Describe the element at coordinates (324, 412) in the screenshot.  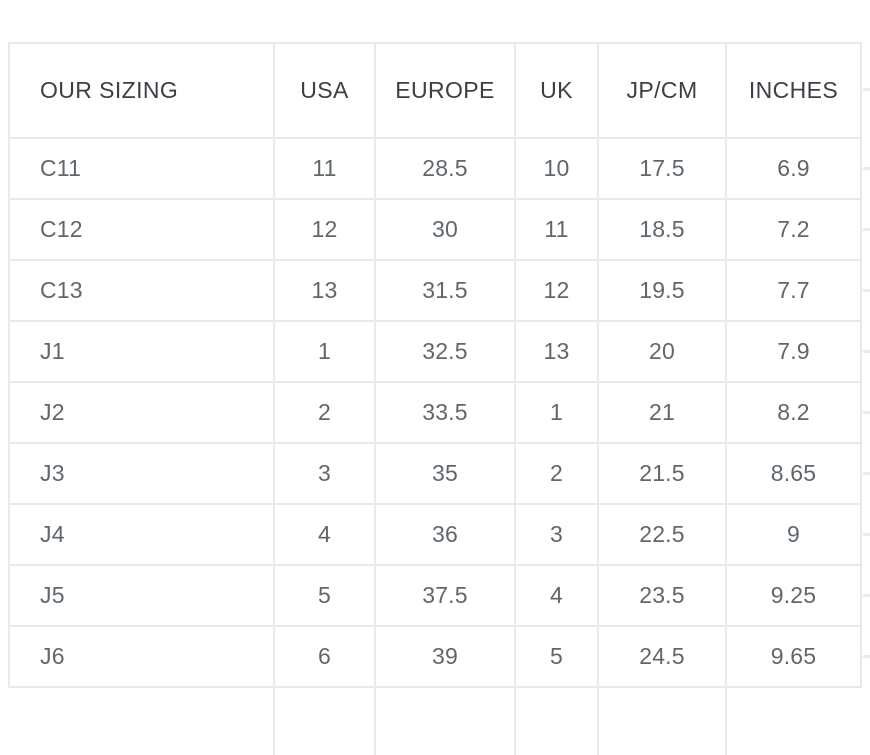
I see `cell-usa: 2` at that location.